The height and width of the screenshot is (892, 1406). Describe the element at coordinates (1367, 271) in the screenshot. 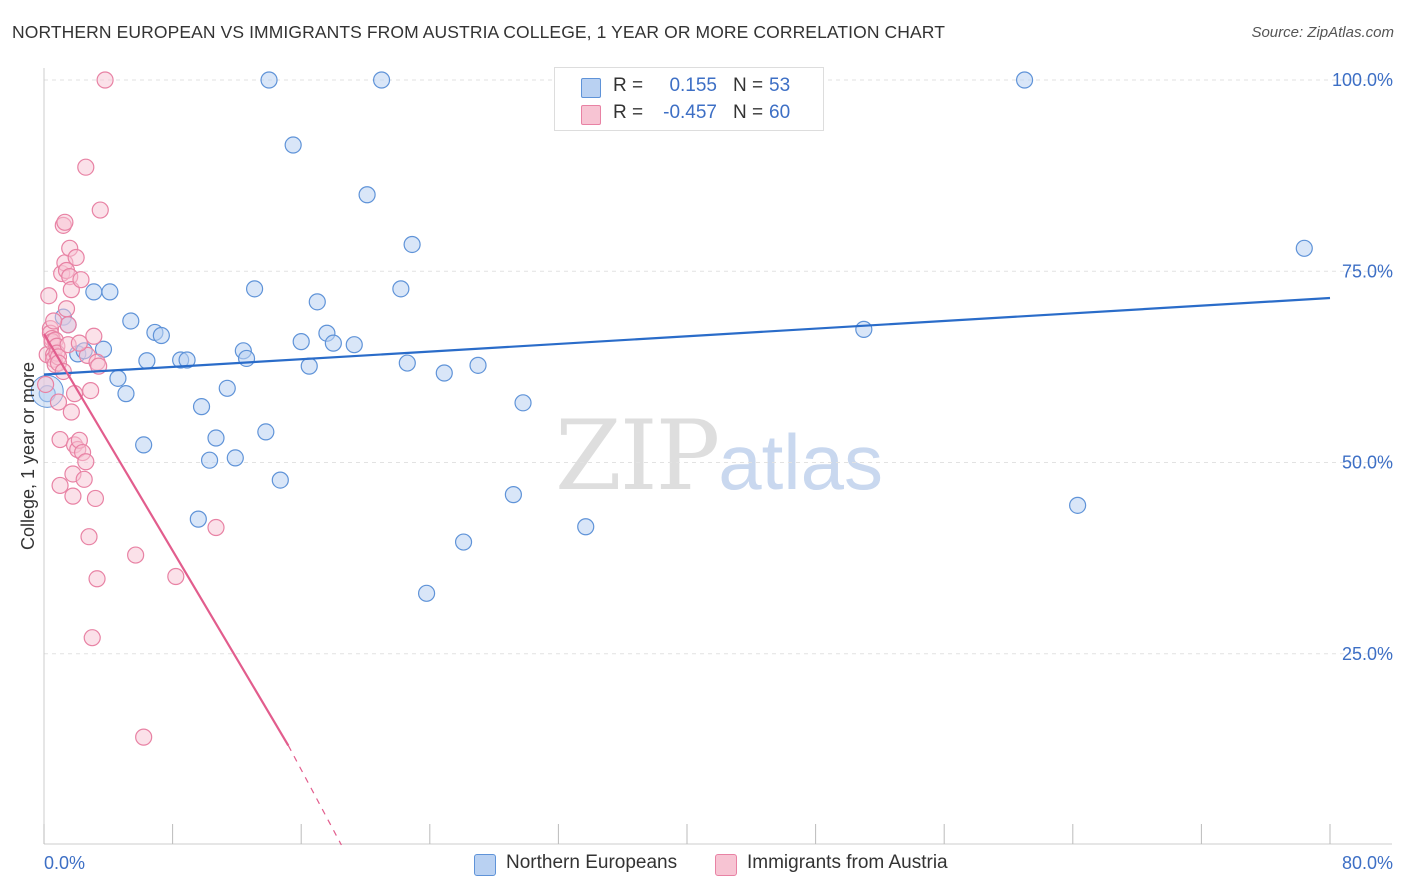

I see `y-tick-label: 75.0%` at that location.